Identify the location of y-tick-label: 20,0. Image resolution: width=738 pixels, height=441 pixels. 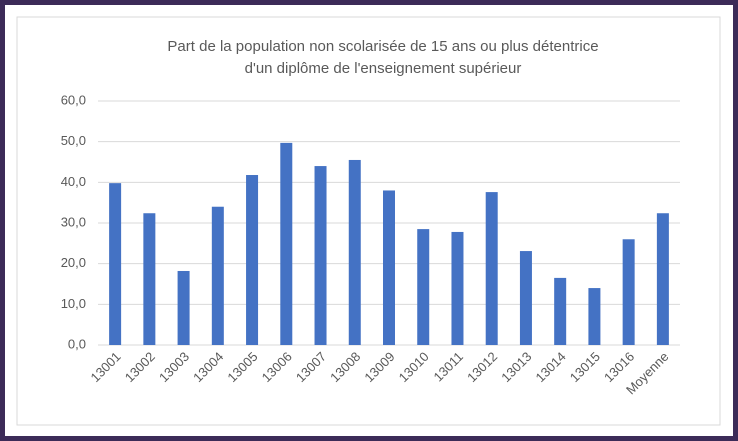
(73, 262).